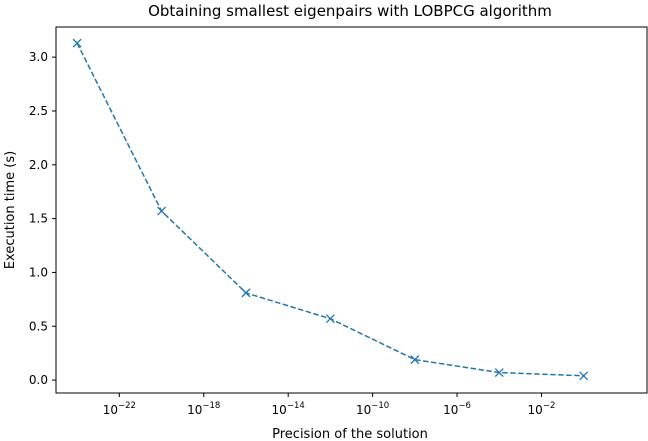  What do you see at coordinates (38, 165) in the screenshot?
I see `y-tick-label: 2.0` at bounding box center [38, 165].